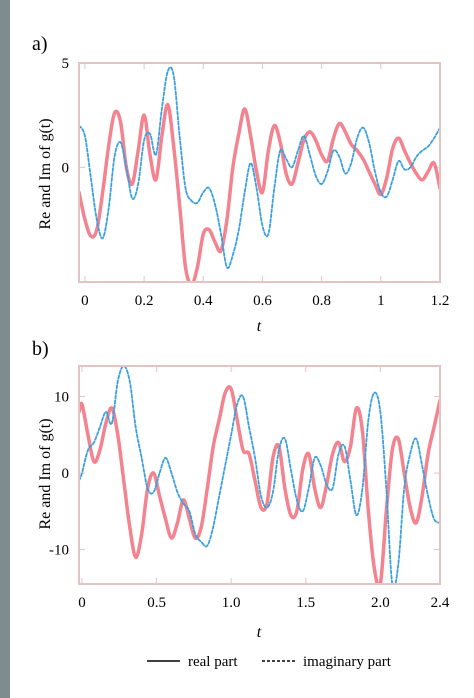 The height and width of the screenshot is (698, 474). I want to click on panel-a-xtick-label: 0.6, so click(262, 301).